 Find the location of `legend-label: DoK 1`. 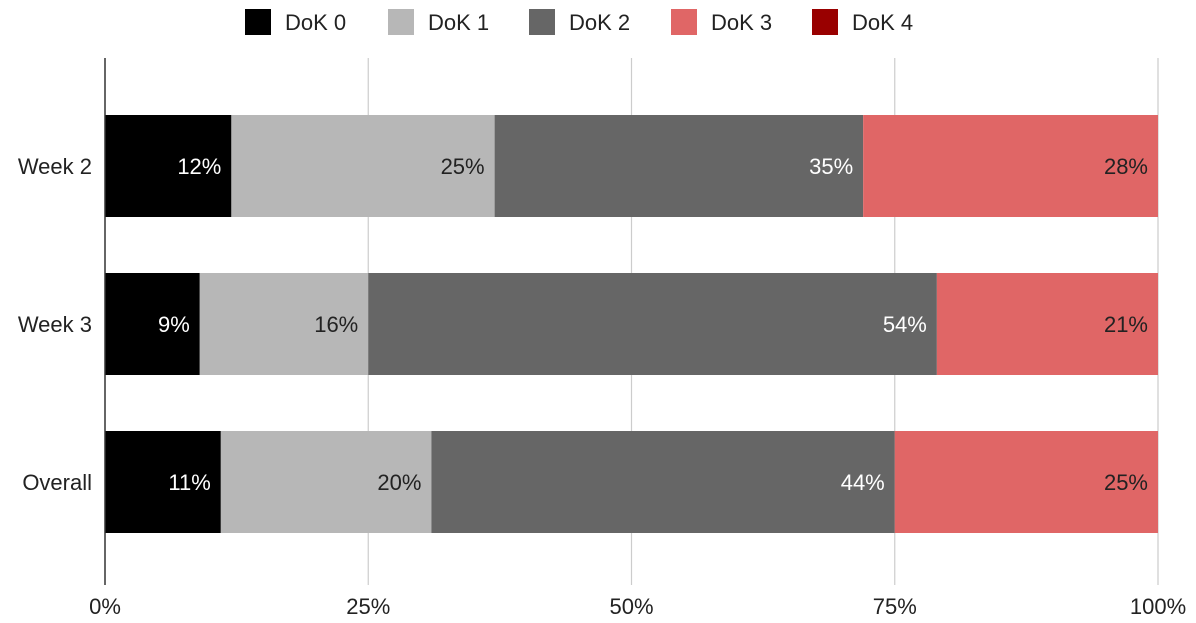

legend-label: DoK 1 is located at coordinates (458, 22).